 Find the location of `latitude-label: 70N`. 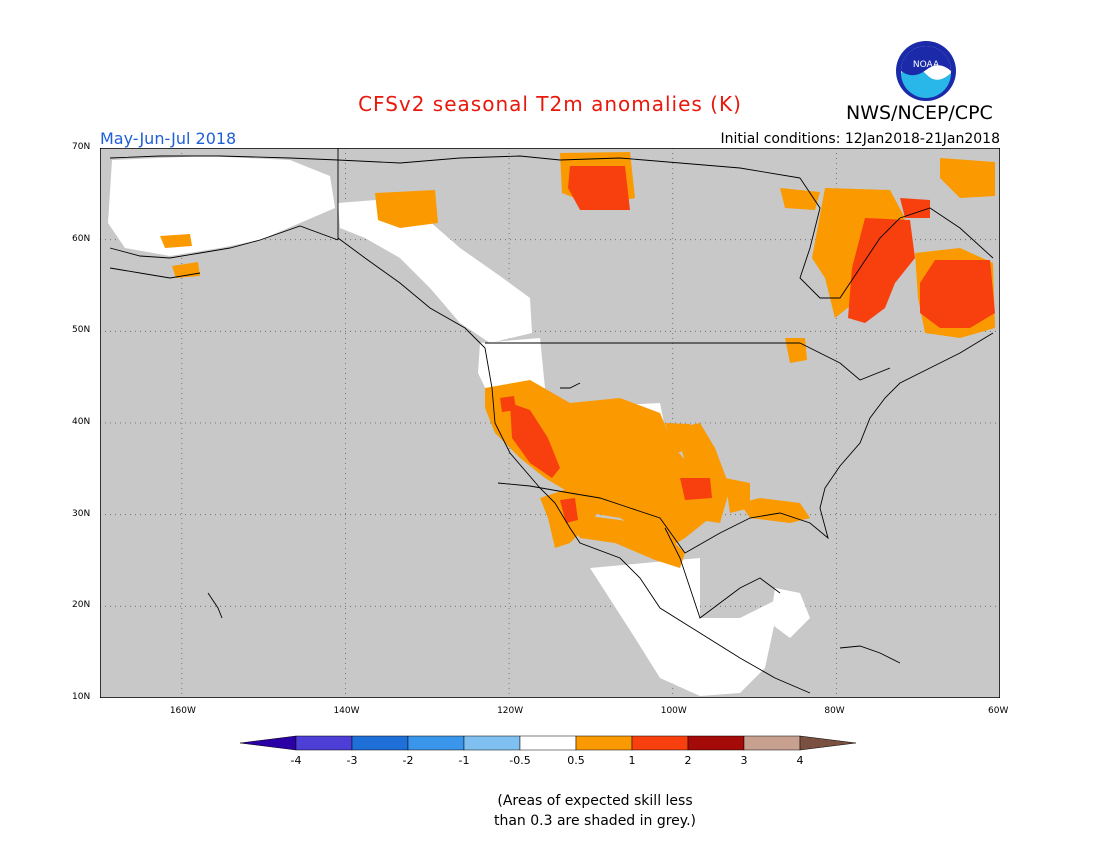

latitude-label: 70N is located at coordinates (81, 147).